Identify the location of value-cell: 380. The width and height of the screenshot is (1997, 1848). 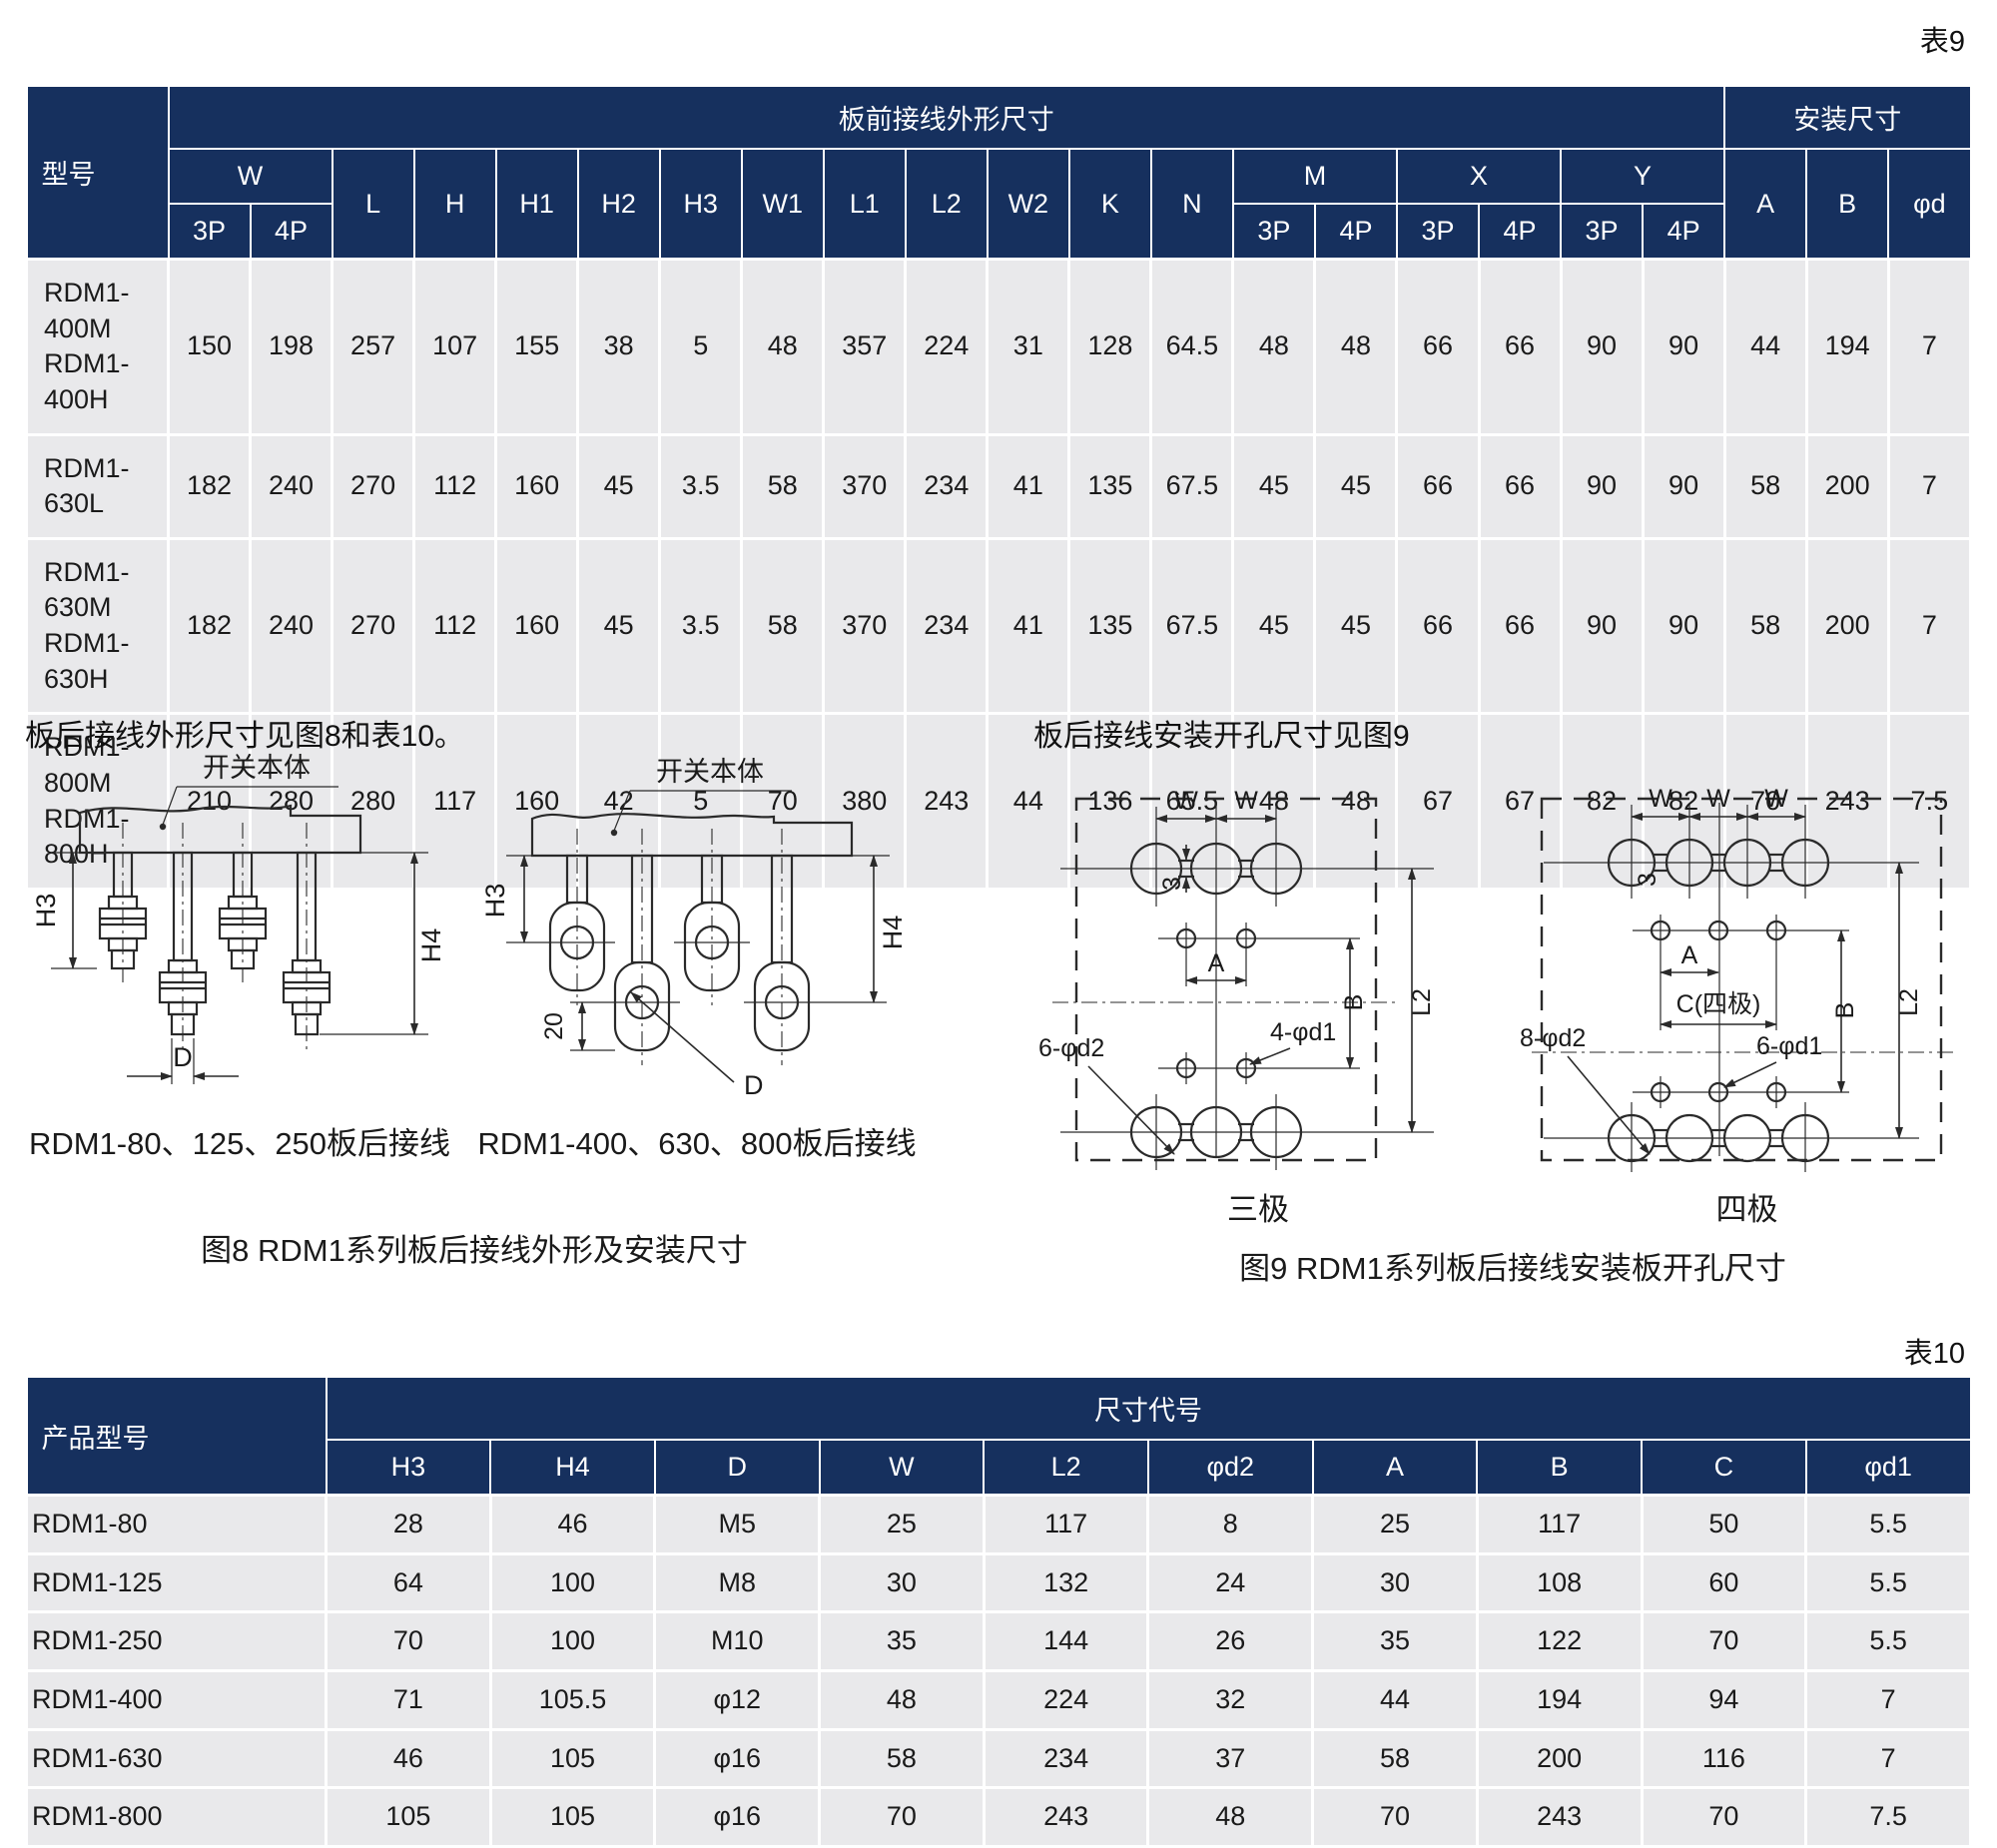
(865, 801).